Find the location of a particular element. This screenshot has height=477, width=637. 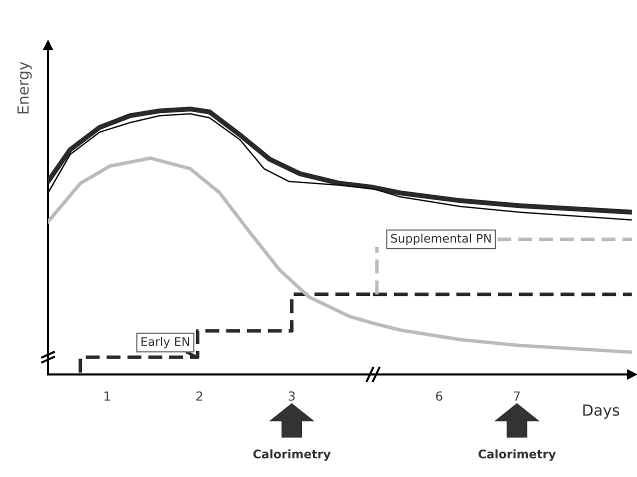

x-tick-label: 6 is located at coordinates (439, 396).